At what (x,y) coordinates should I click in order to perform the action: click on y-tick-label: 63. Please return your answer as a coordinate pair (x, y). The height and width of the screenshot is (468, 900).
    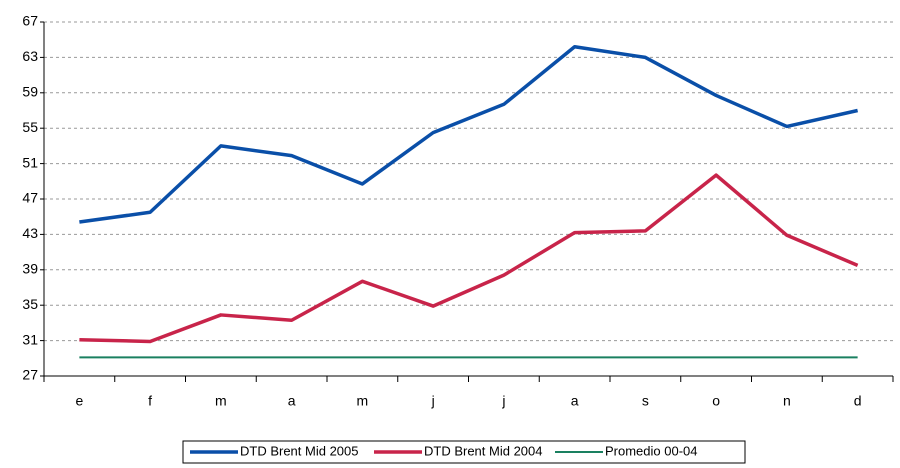
    Looking at the image, I should click on (30, 56).